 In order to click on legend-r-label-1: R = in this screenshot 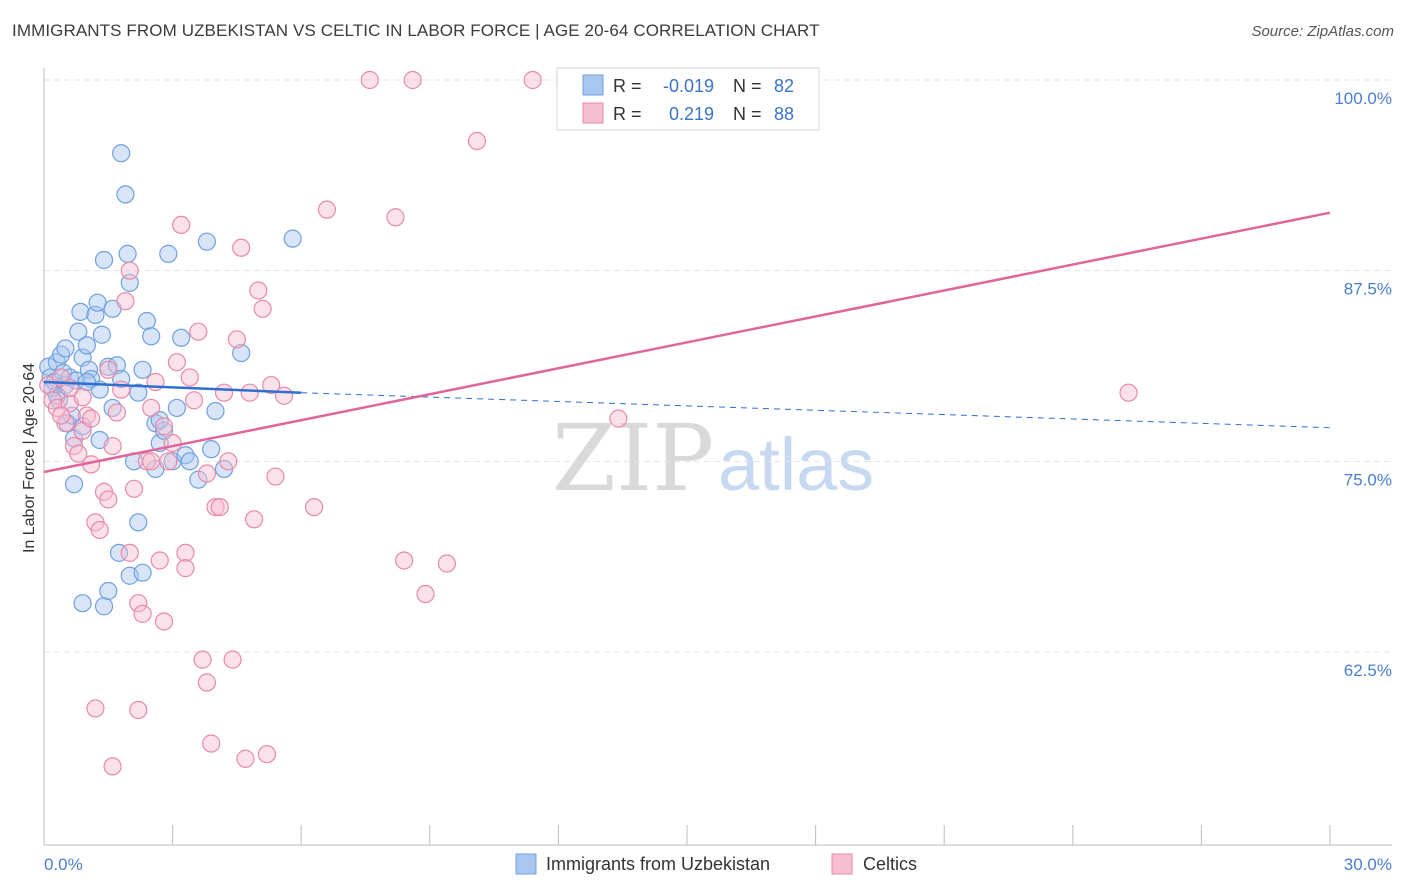, I will do `click(627, 114)`.